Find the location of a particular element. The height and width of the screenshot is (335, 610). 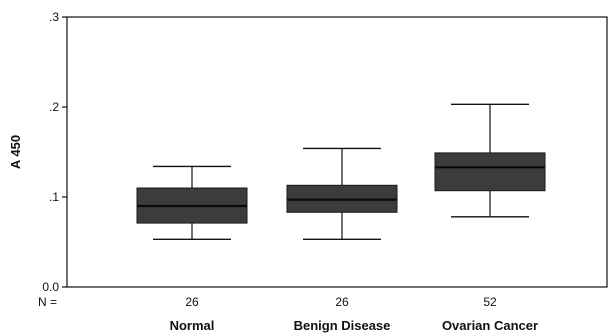

n-prefix-label: N = is located at coordinates (47, 302).